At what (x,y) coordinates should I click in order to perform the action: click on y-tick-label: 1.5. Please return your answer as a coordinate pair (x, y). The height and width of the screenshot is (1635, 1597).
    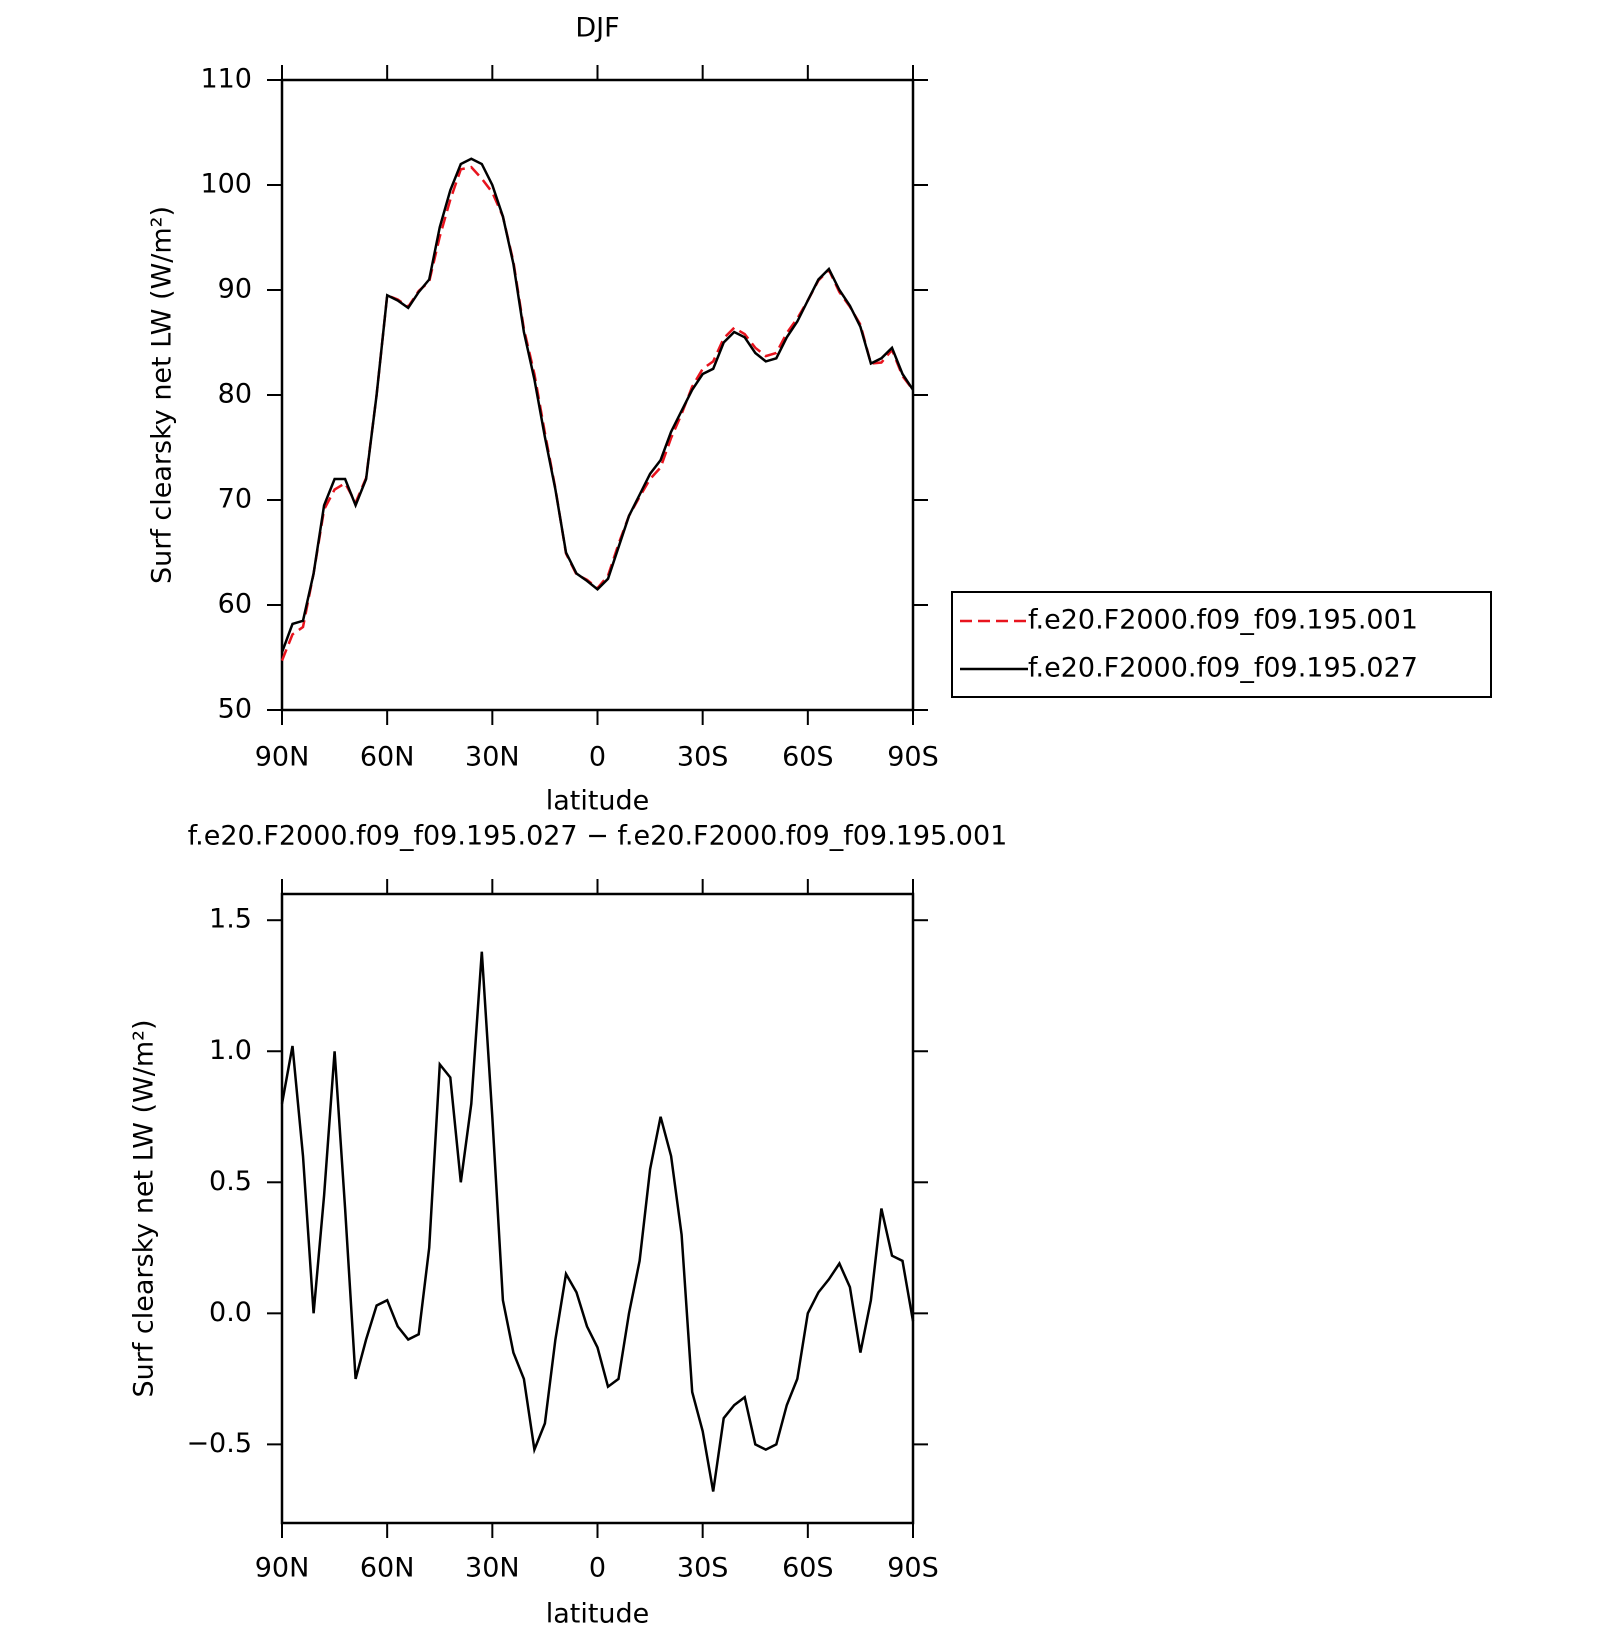
    Looking at the image, I should click on (230, 919).